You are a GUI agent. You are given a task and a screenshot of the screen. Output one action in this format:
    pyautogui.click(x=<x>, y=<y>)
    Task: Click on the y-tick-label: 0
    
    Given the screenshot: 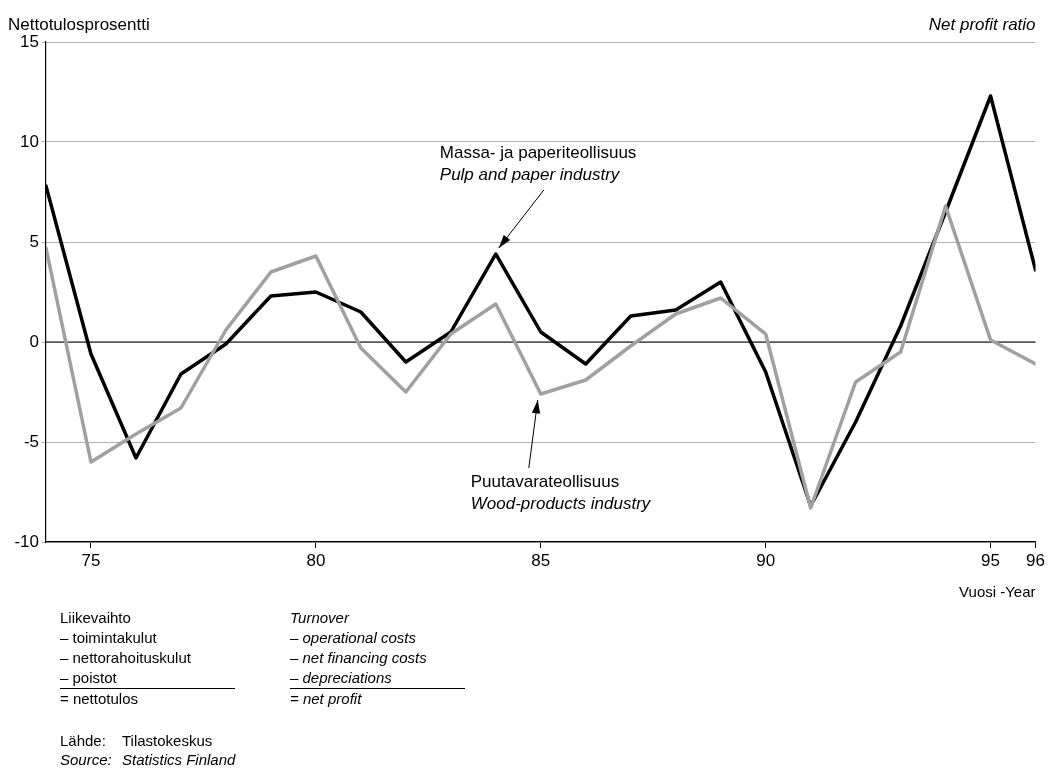 What is the action you would take?
    pyautogui.click(x=34, y=341)
    